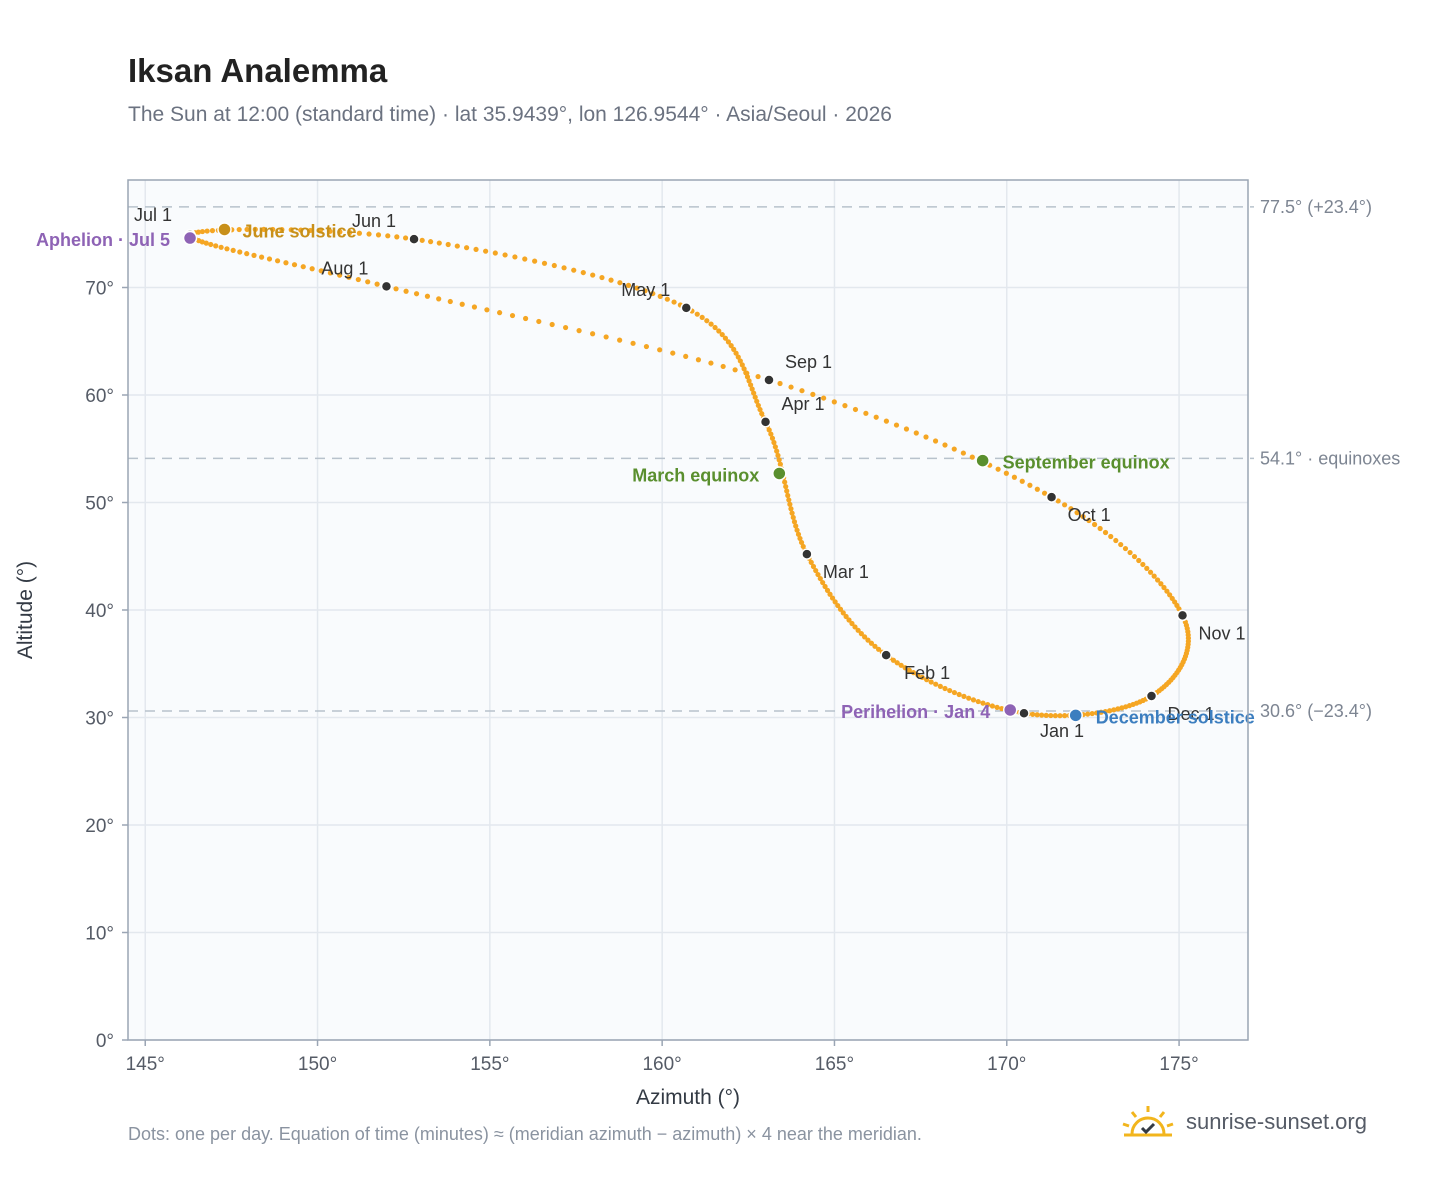 Image resolution: width=1448 pixels, height=1188 pixels. I want to click on month-label: Jul 1, so click(153, 215).